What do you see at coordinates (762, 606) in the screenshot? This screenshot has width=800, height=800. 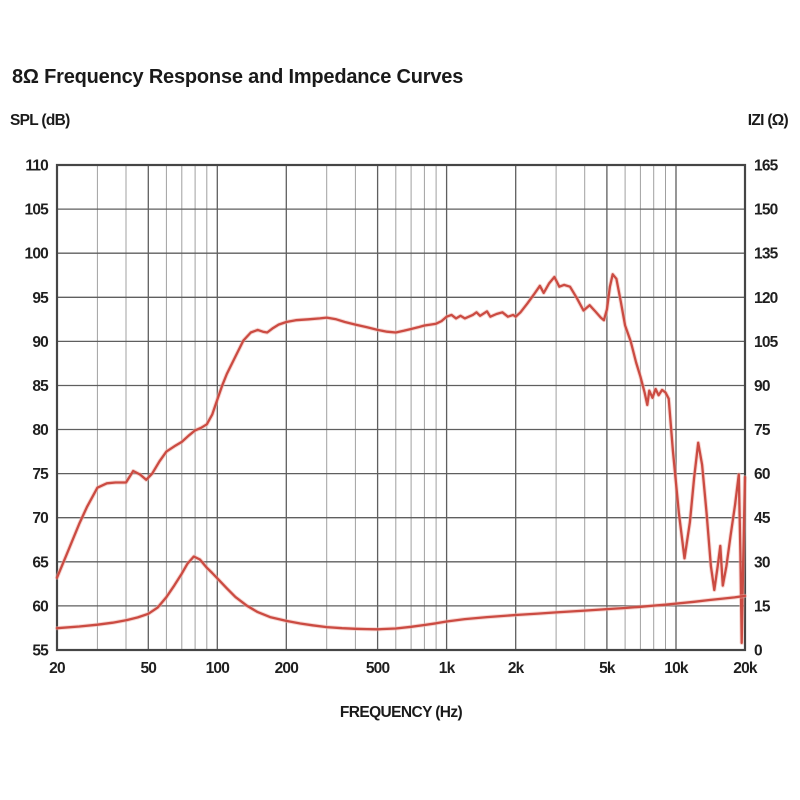 I see `y-axis-tick-right: 15` at bounding box center [762, 606].